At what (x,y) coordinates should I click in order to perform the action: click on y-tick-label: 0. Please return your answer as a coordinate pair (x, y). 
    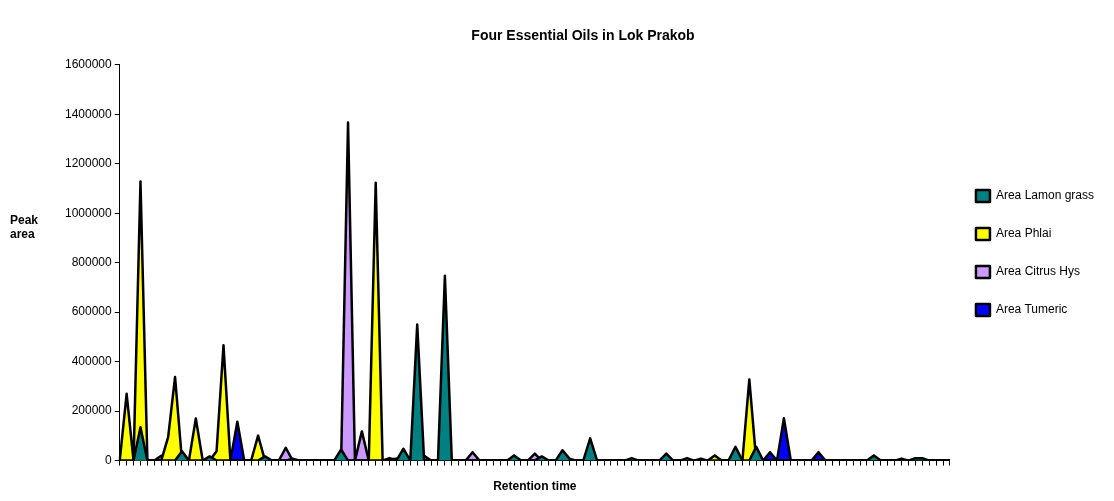
    Looking at the image, I should click on (109, 459).